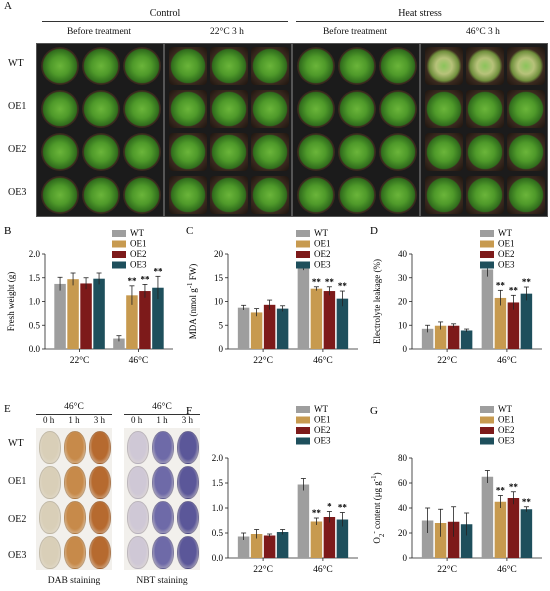  I want to click on charts-g-bar-oe1, so click(500, 529).